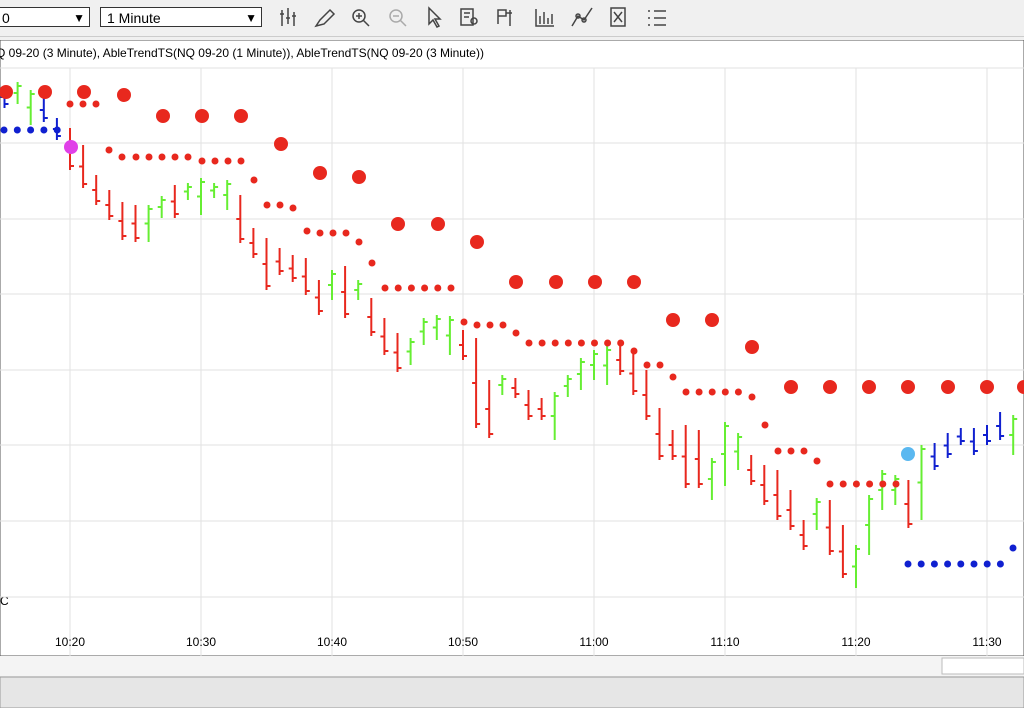 The image size is (1024, 708). Describe the element at coordinates (361, 18) in the screenshot. I see `zoom-in-icon` at that location.